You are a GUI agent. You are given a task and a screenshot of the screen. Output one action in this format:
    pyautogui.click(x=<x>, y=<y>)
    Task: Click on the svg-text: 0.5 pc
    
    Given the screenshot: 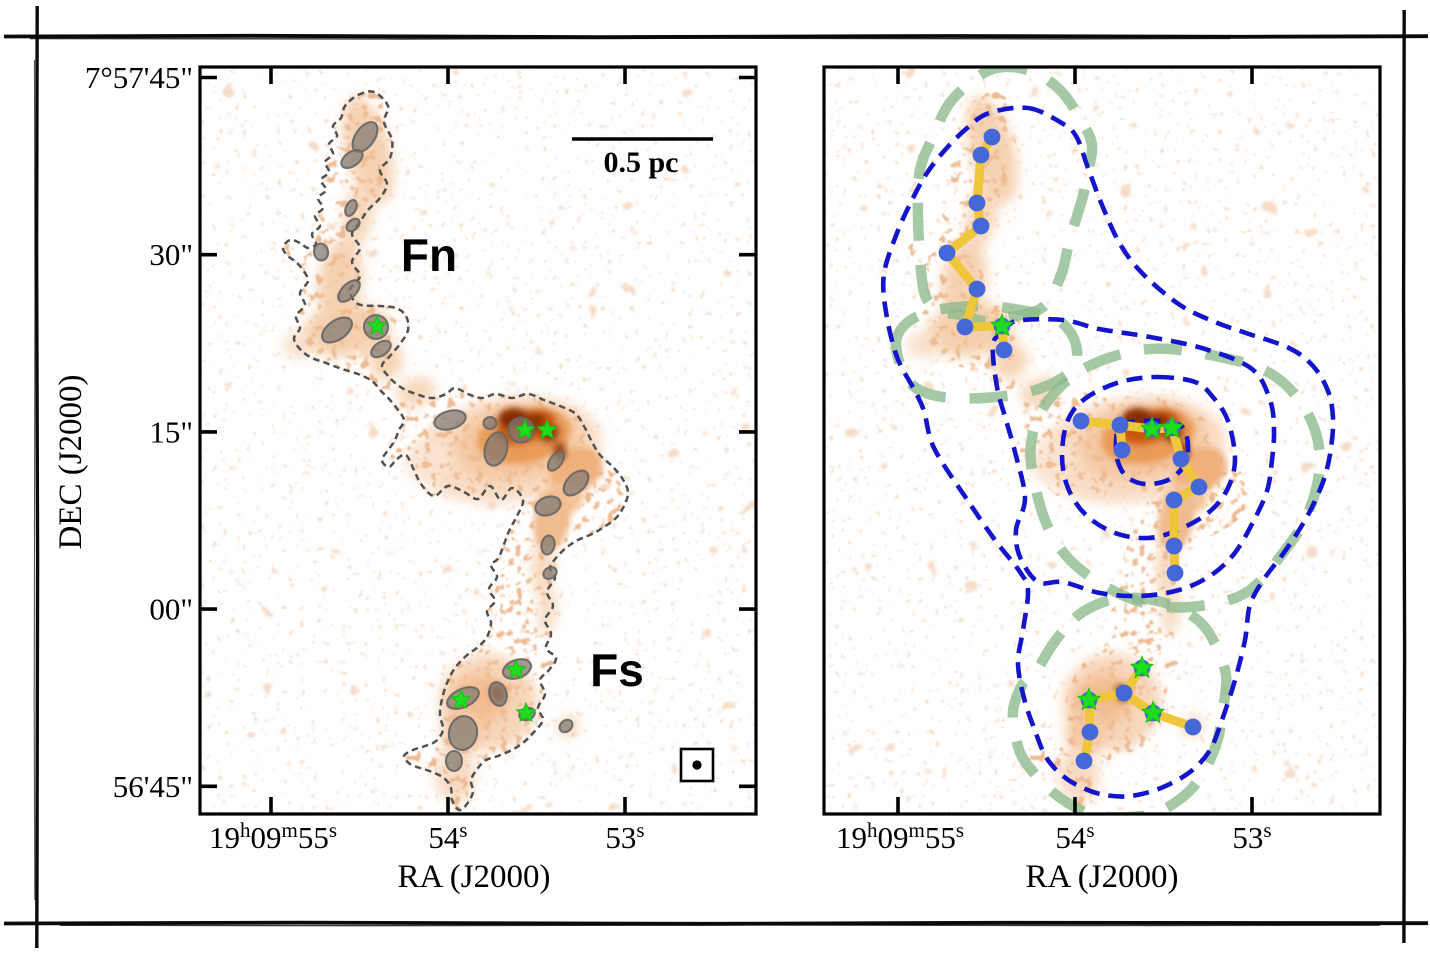 What is the action you would take?
    pyautogui.click(x=641, y=162)
    